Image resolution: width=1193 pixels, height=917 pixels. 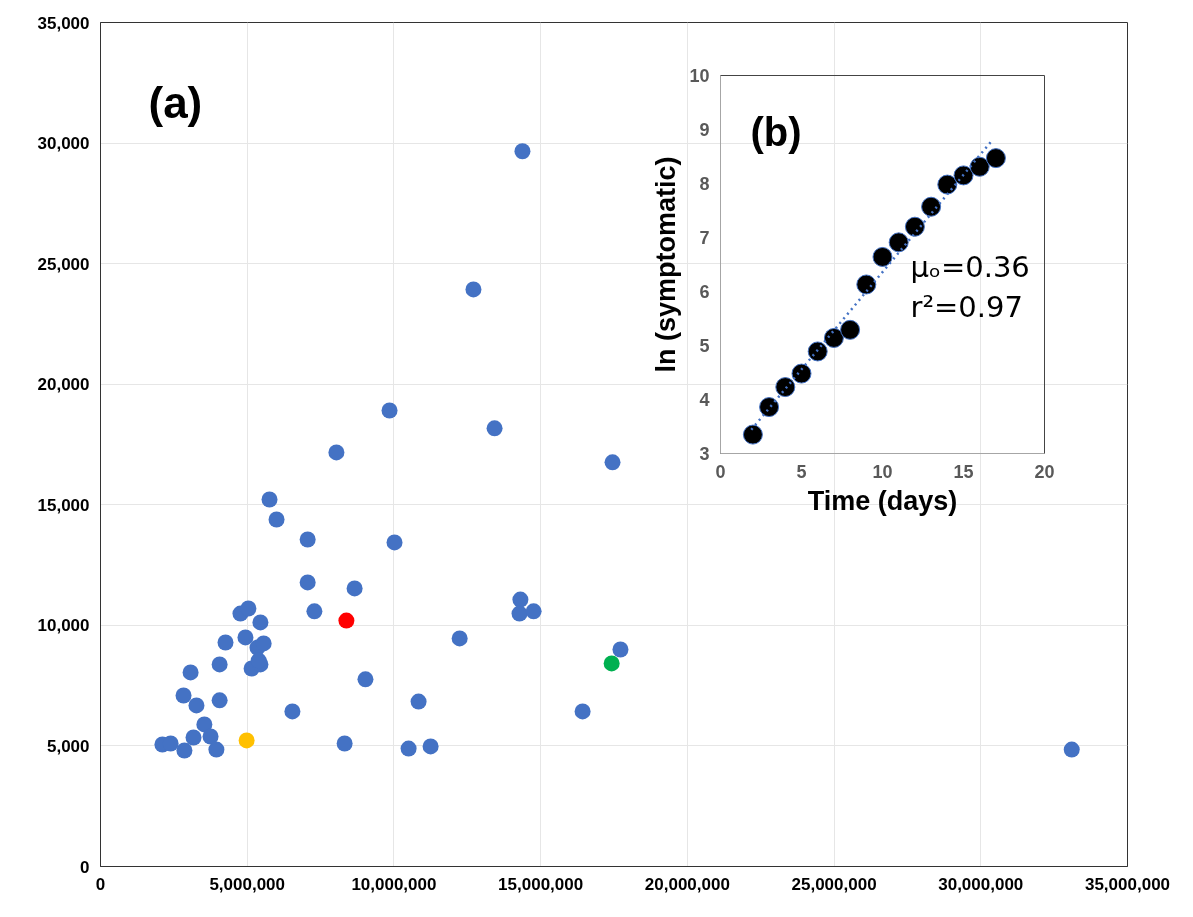 What do you see at coordinates (699, 76) in the screenshot?
I see `y-tick-label: 10` at bounding box center [699, 76].